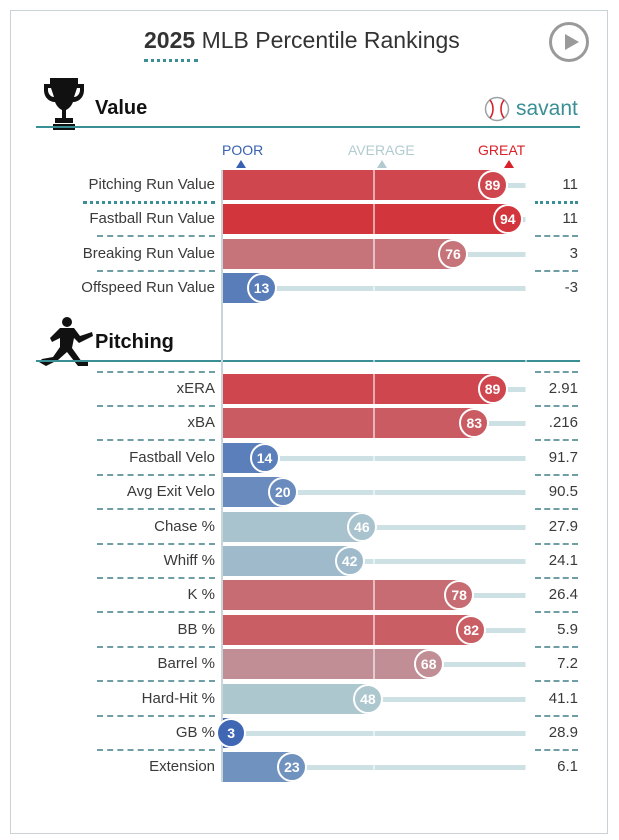 Image resolution: width=619 pixels, height=840 pixels. Describe the element at coordinates (567, 629) in the screenshot. I see `row-value: 5.9` at that location.